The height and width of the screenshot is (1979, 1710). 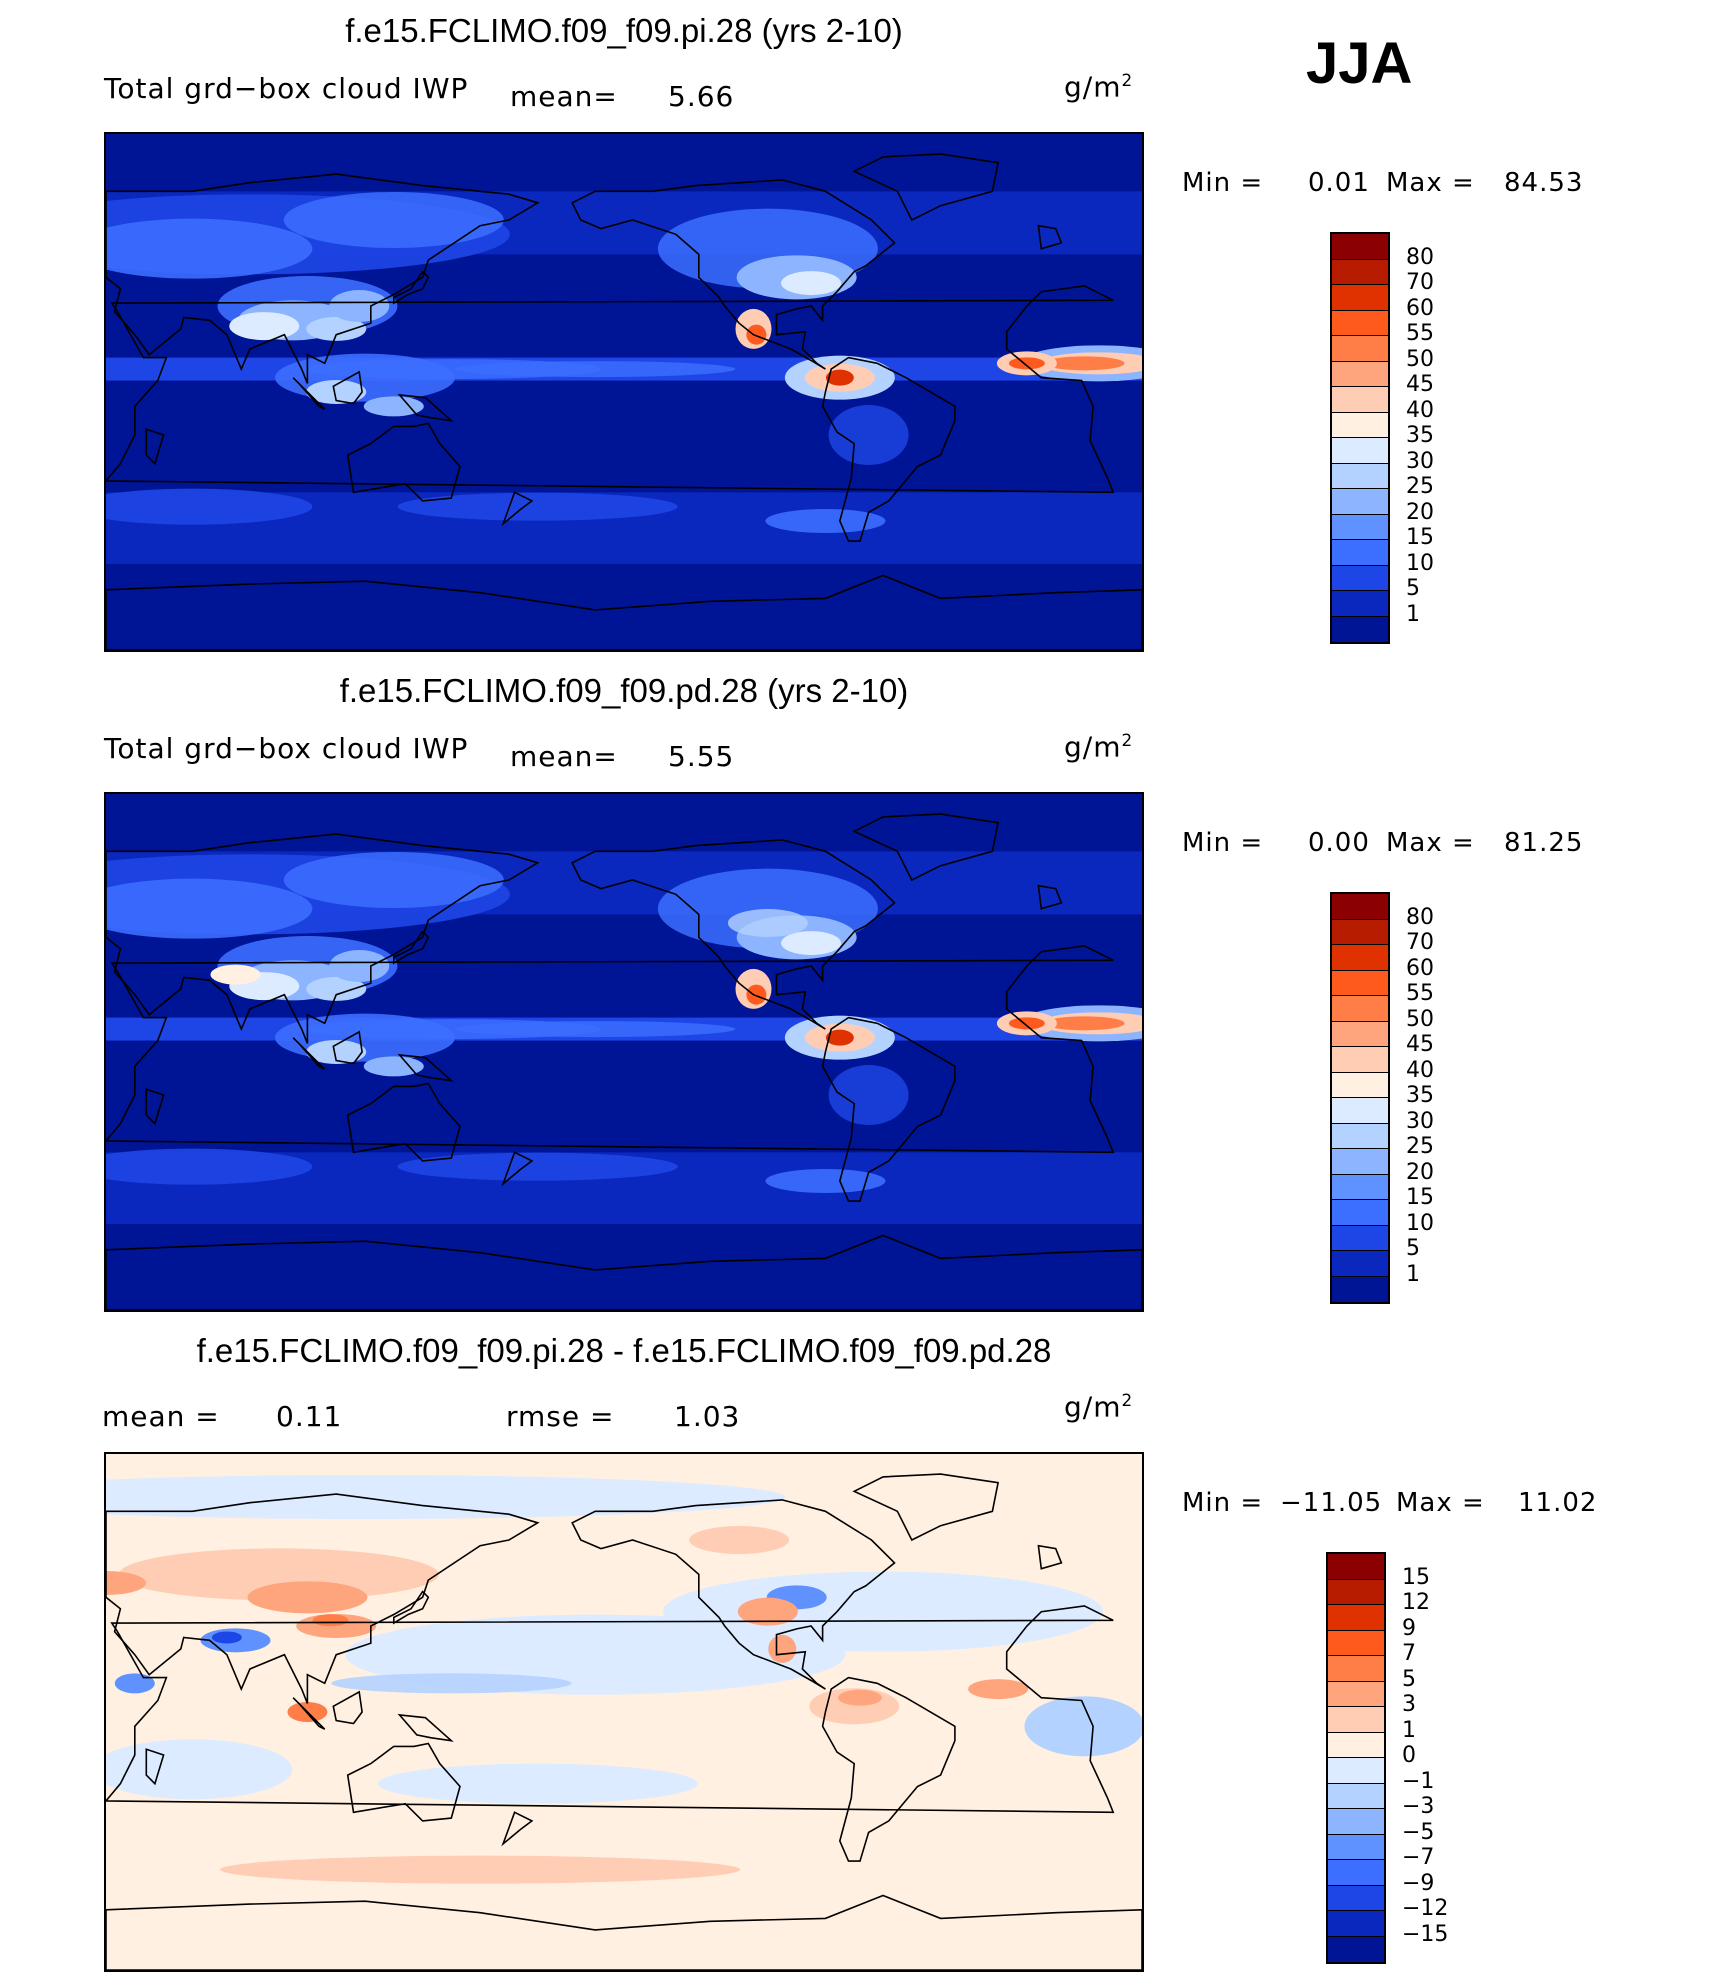 I want to click on colorbar-tick-label: 60, so click(x=1420, y=968).